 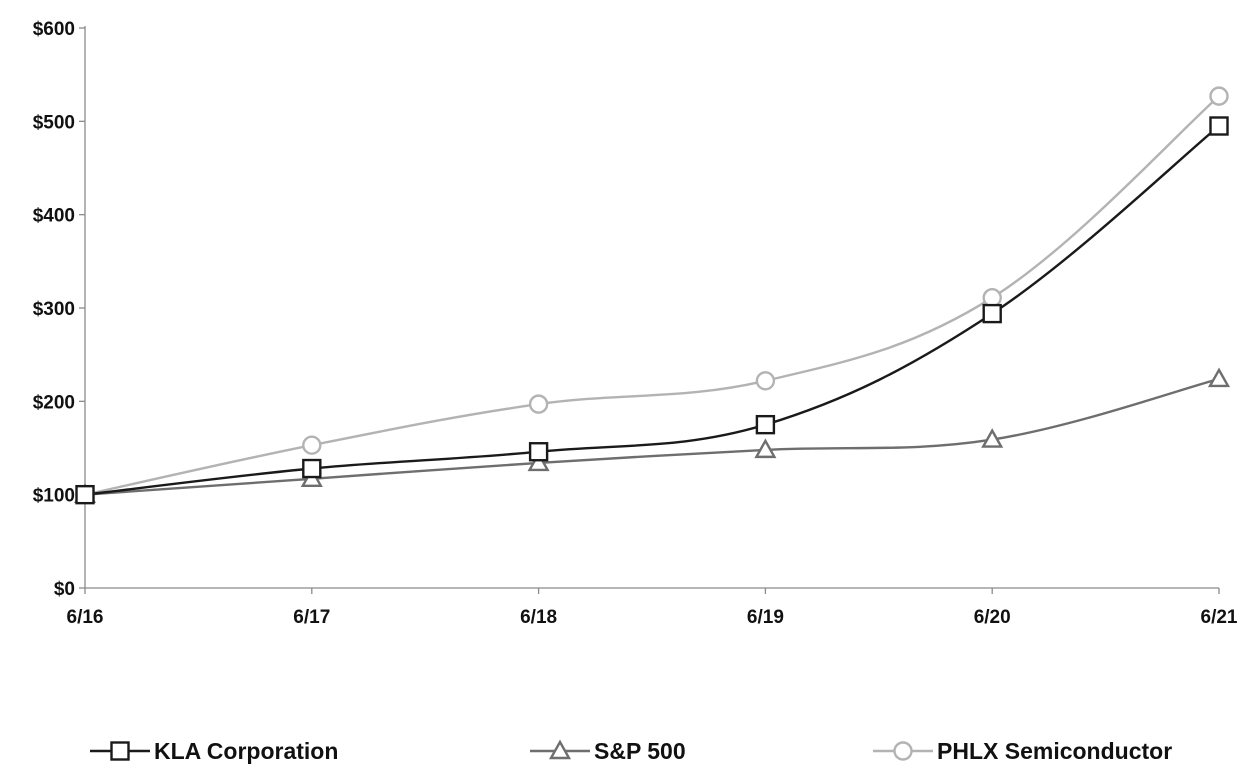 What do you see at coordinates (903, 751) in the screenshot?
I see `legend-marker-circle` at bounding box center [903, 751].